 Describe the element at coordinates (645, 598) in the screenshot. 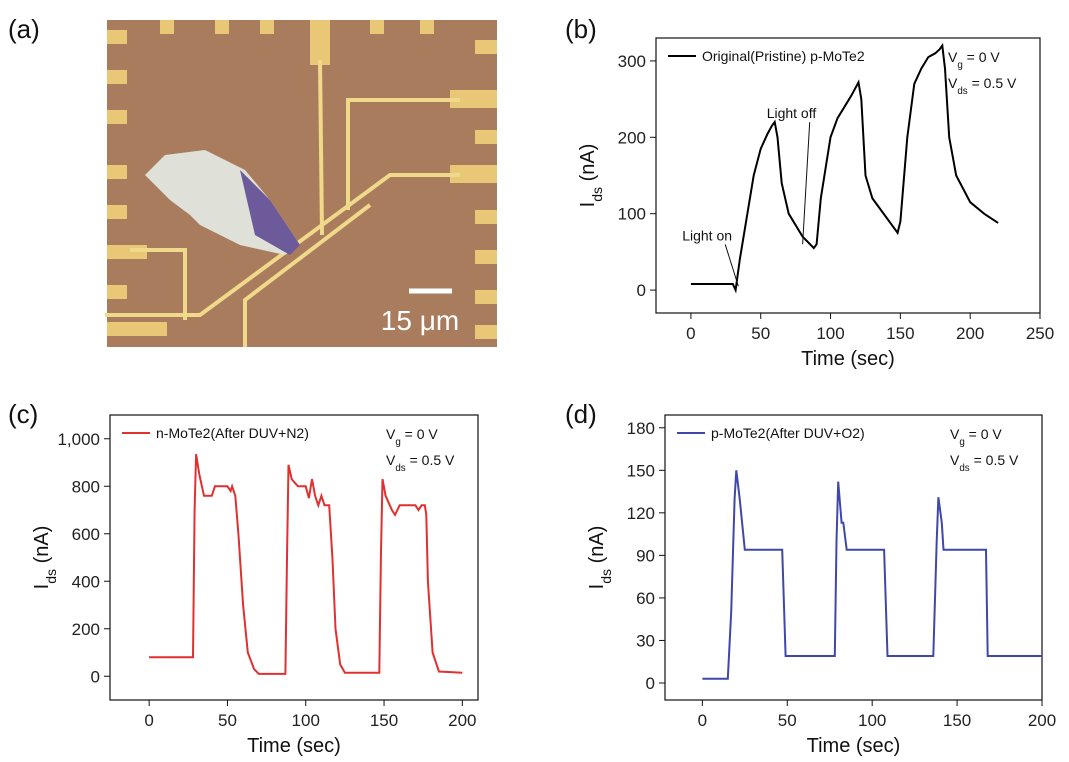

I see `y-tick-label: 60` at that location.